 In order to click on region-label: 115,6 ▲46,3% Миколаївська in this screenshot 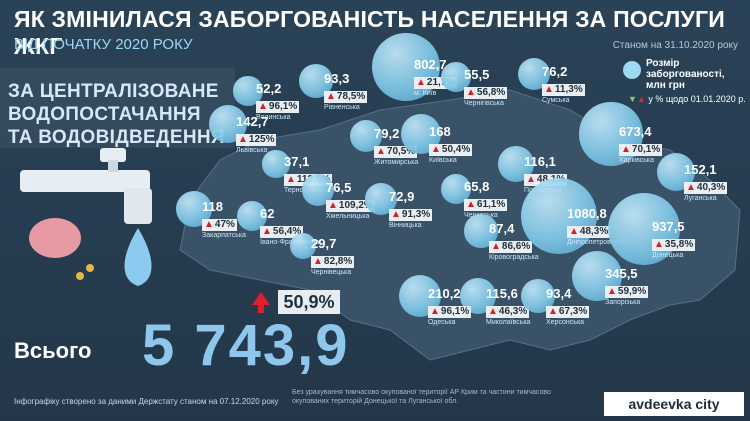, I will do `click(508, 306)`.